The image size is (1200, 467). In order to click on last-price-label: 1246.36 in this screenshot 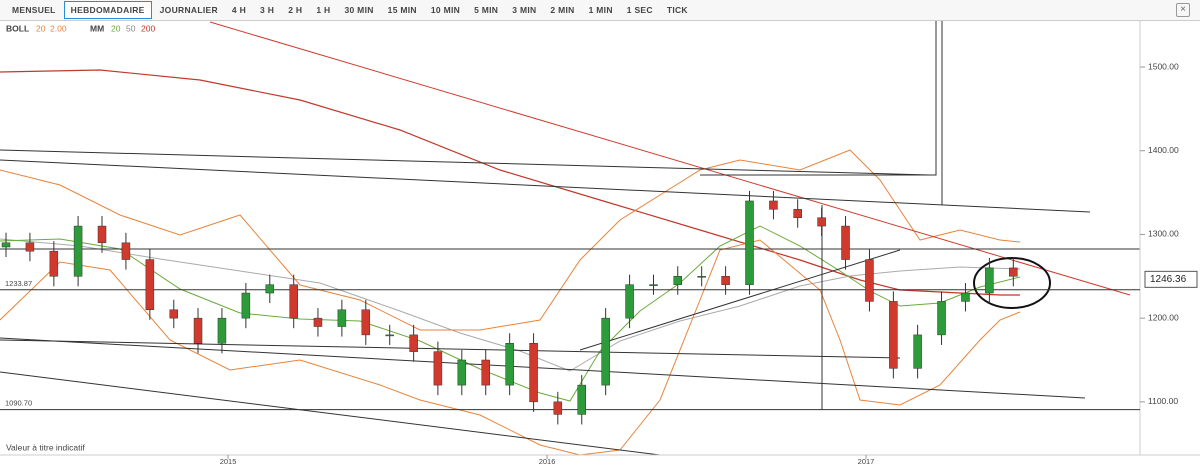, I will do `click(1168, 279)`.